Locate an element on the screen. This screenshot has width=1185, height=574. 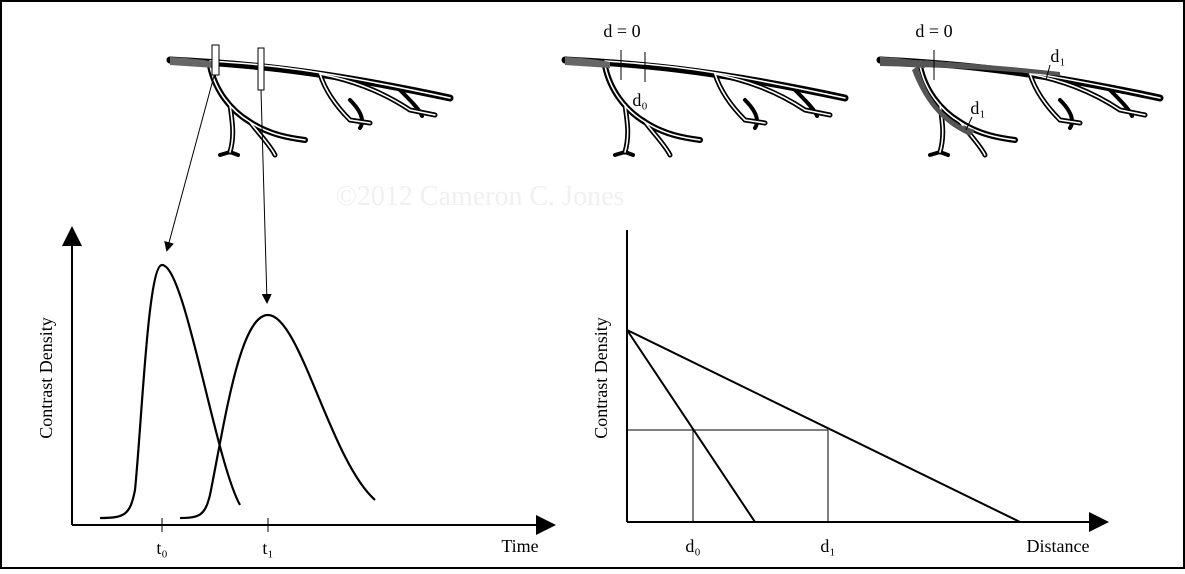
tick-label: t₁ is located at coordinates (267, 548).